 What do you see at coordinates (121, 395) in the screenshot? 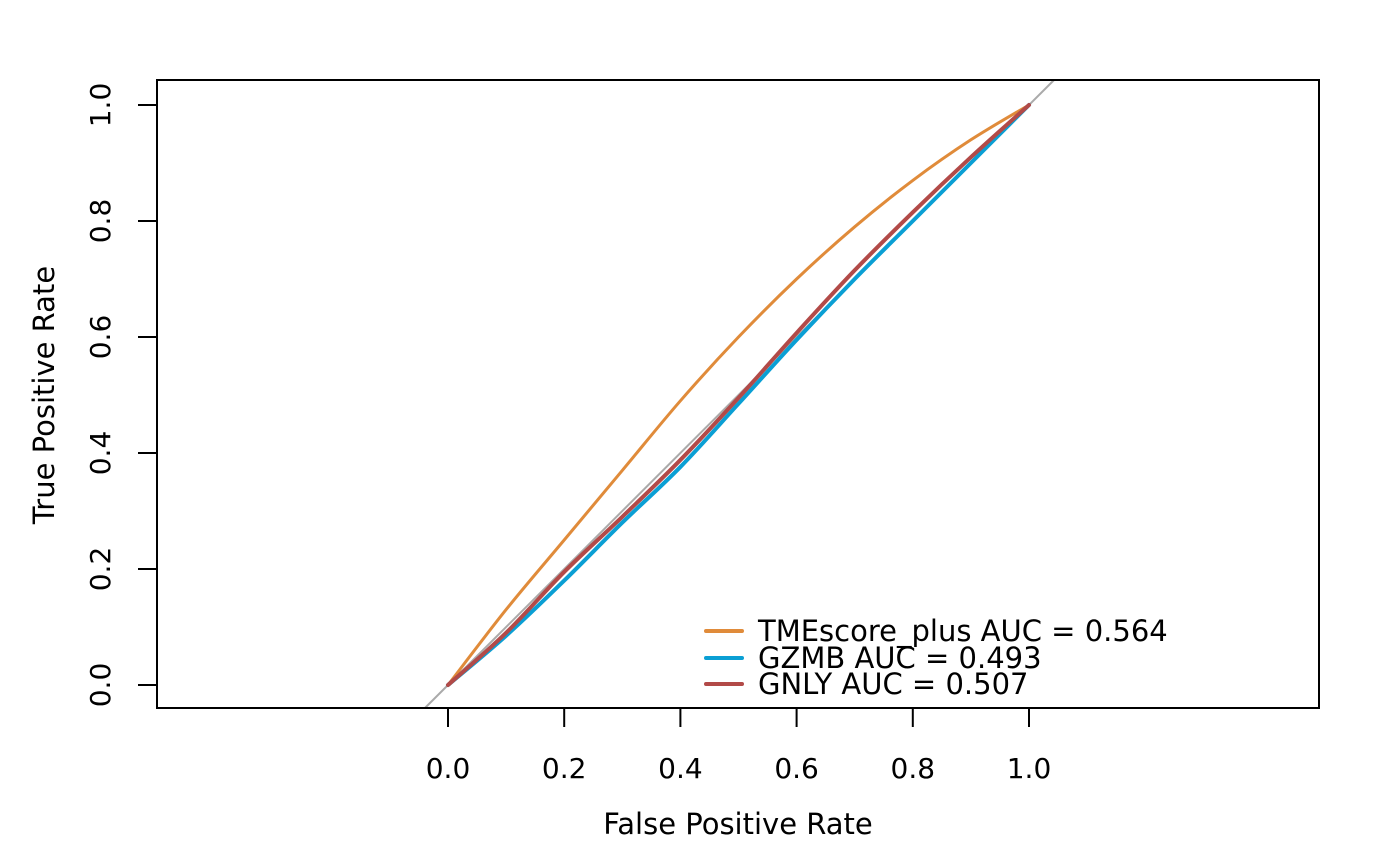
I see `y-axis: 0.0 0.2 0.4 0.6 0.8 1.0` at bounding box center [121, 395].